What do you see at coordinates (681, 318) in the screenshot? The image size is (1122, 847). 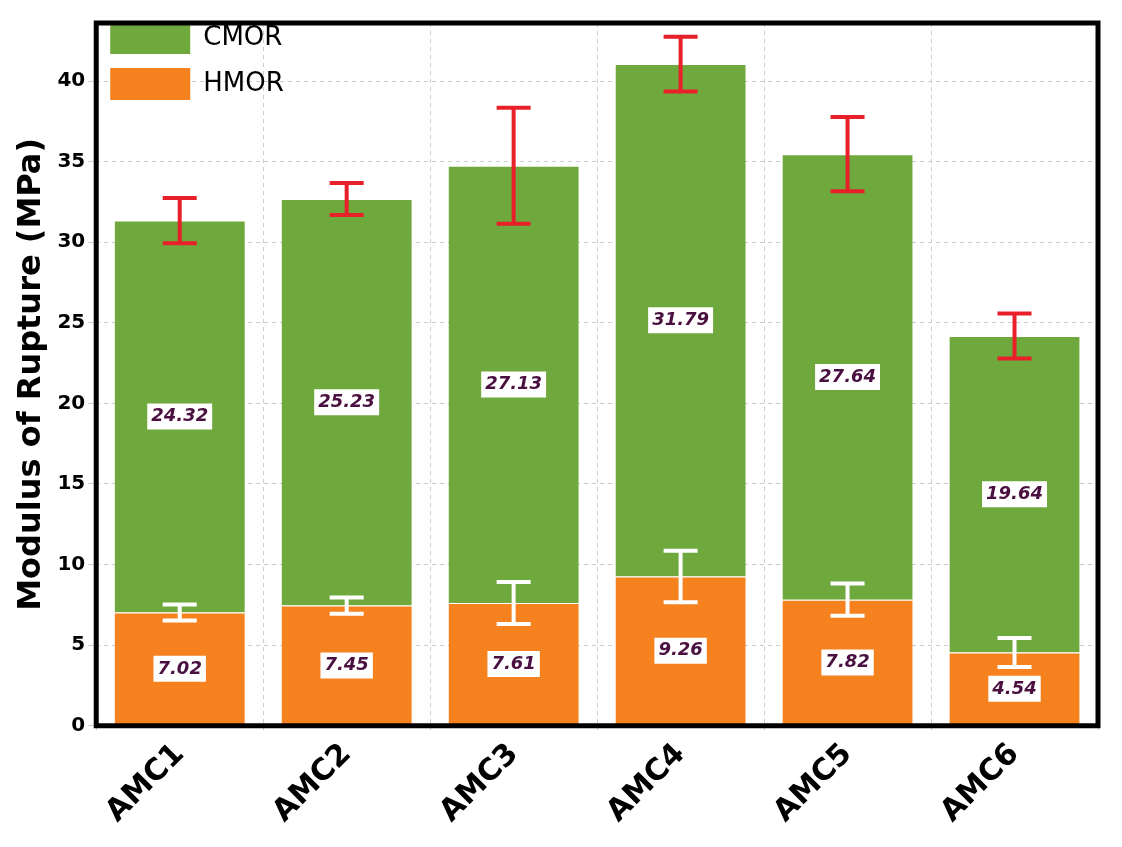 I see `data-label: 31.79` at bounding box center [681, 318].